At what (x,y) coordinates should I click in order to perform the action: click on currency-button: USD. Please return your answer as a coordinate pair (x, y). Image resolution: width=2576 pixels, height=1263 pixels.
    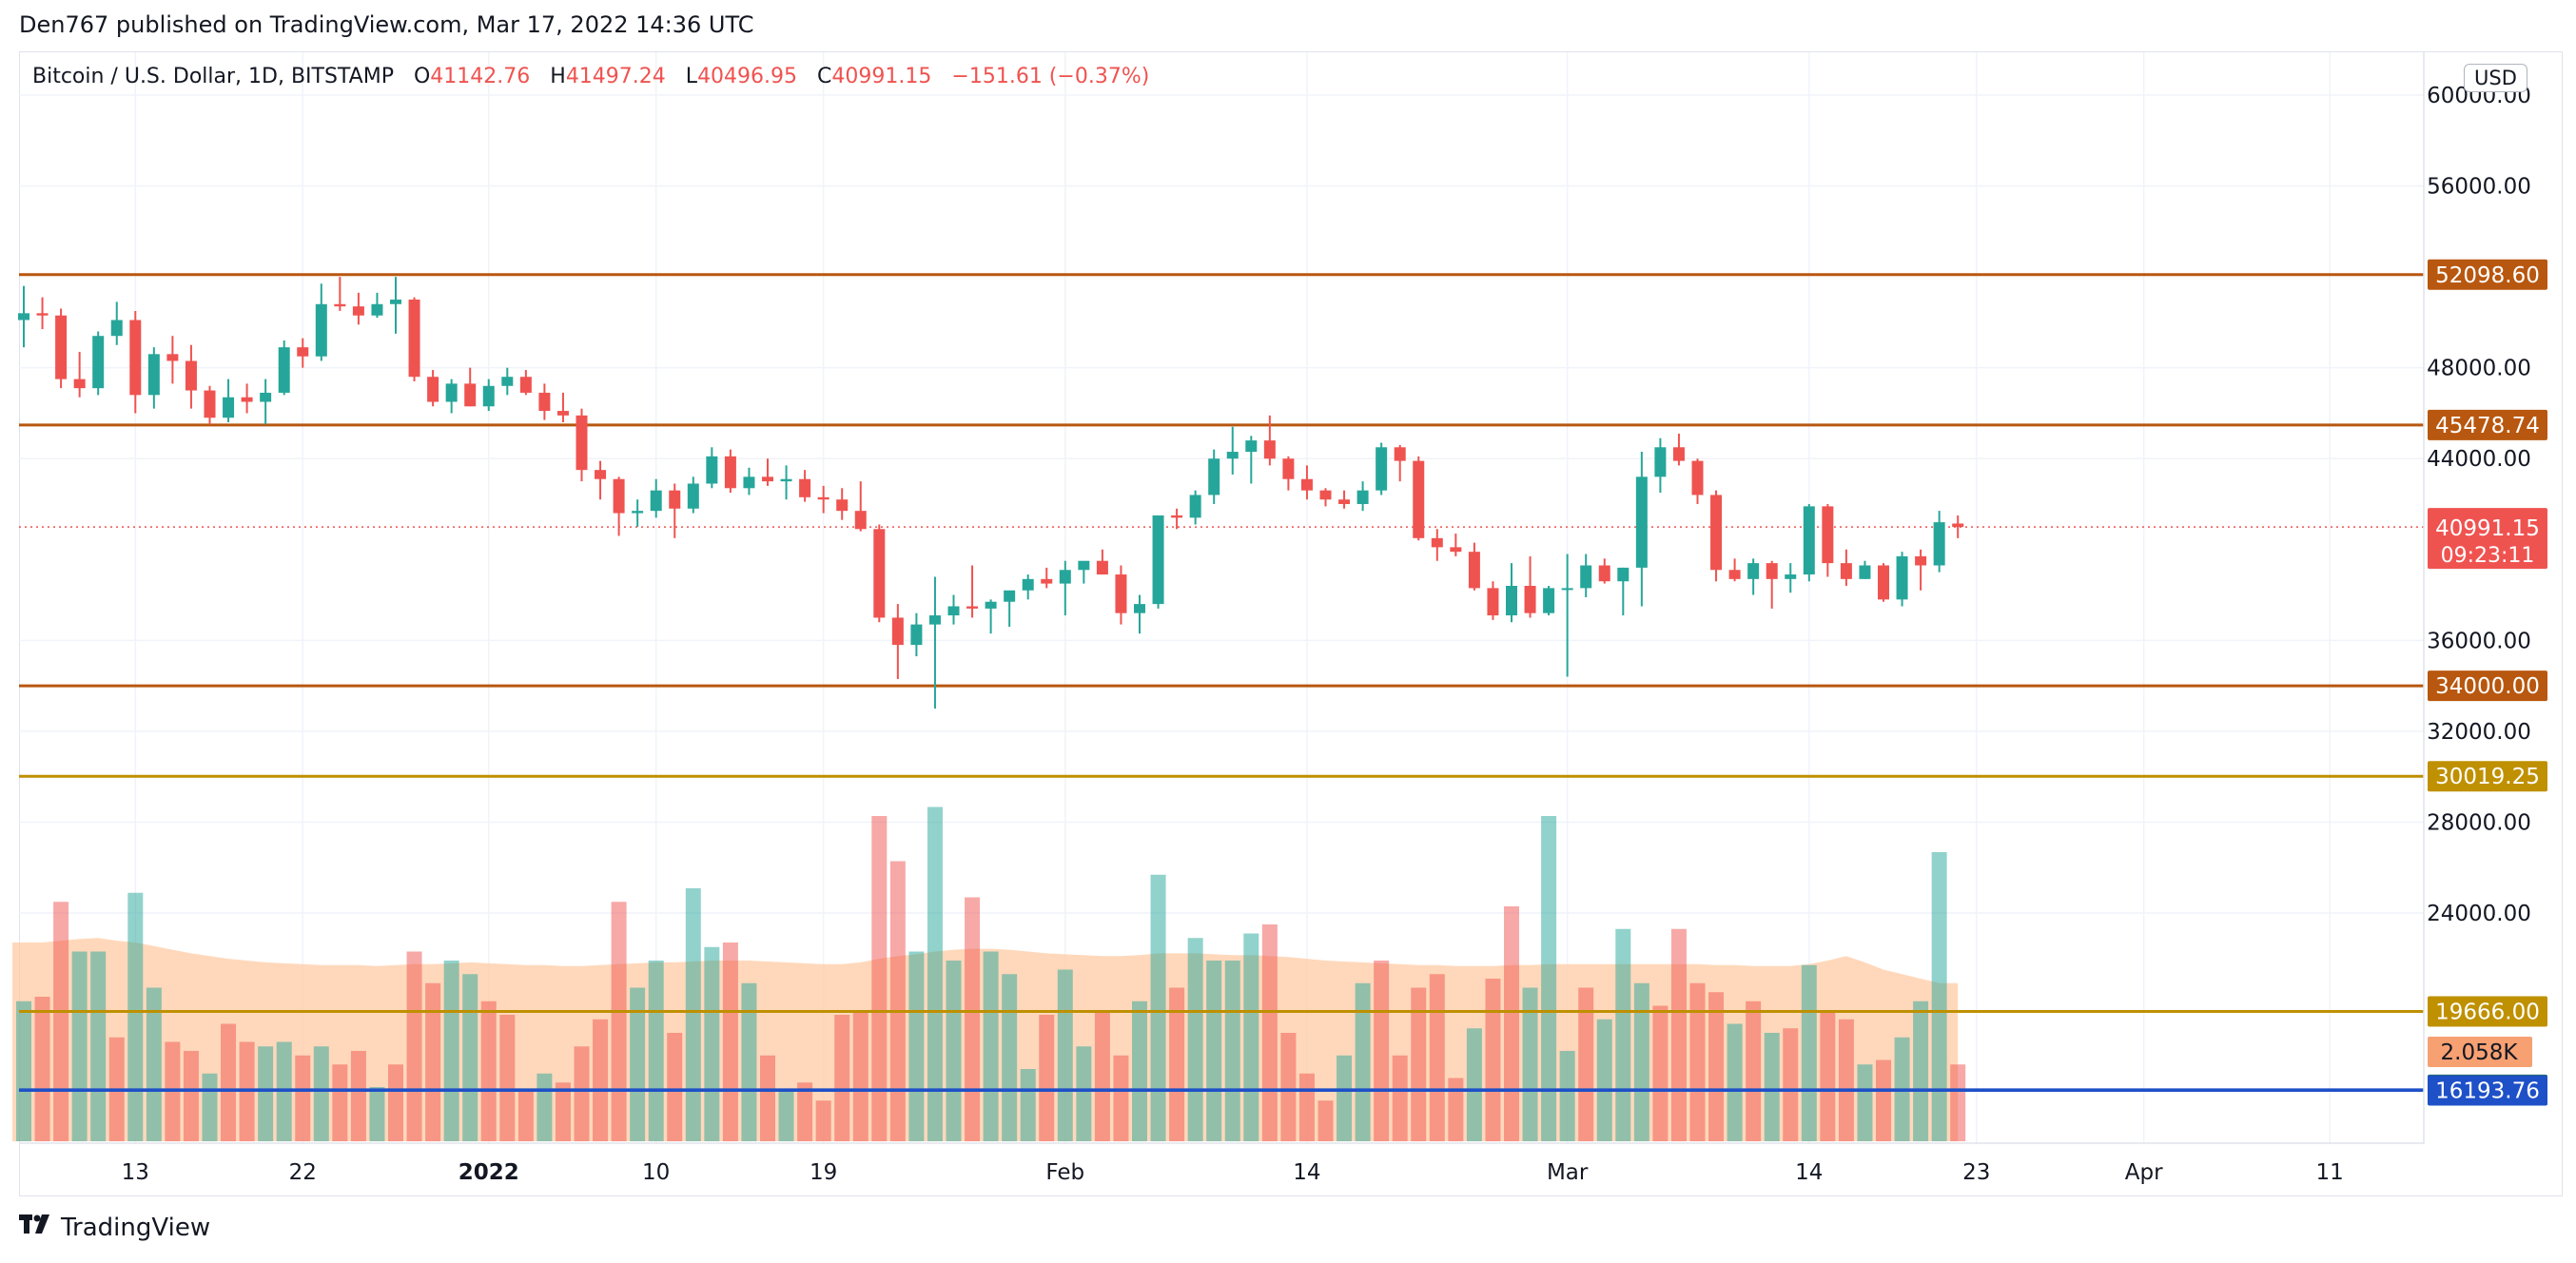
    Looking at the image, I should click on (2495, 78).